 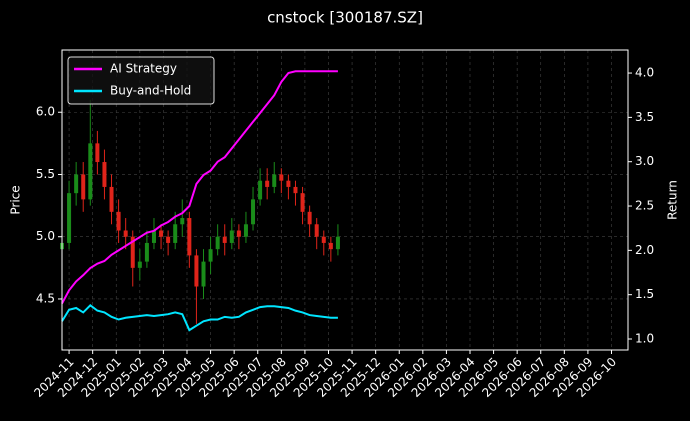 I want to click on y2-tick-label: 1.0, so click(x=644, y=339).